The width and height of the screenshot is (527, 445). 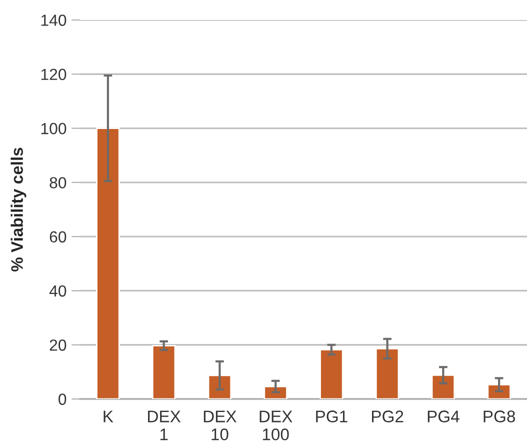 What do you see at coordinates (58, 345) in the screenshot?
I see `y-tick-label: 20` at bounding box center [58, 345].